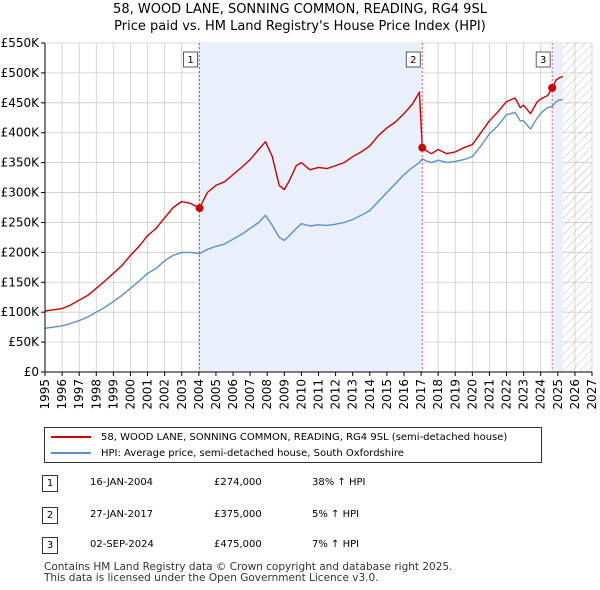  Describe the element at coordinates (71, 437) in the screenshot. I see `legend-swatch-property` at that location.